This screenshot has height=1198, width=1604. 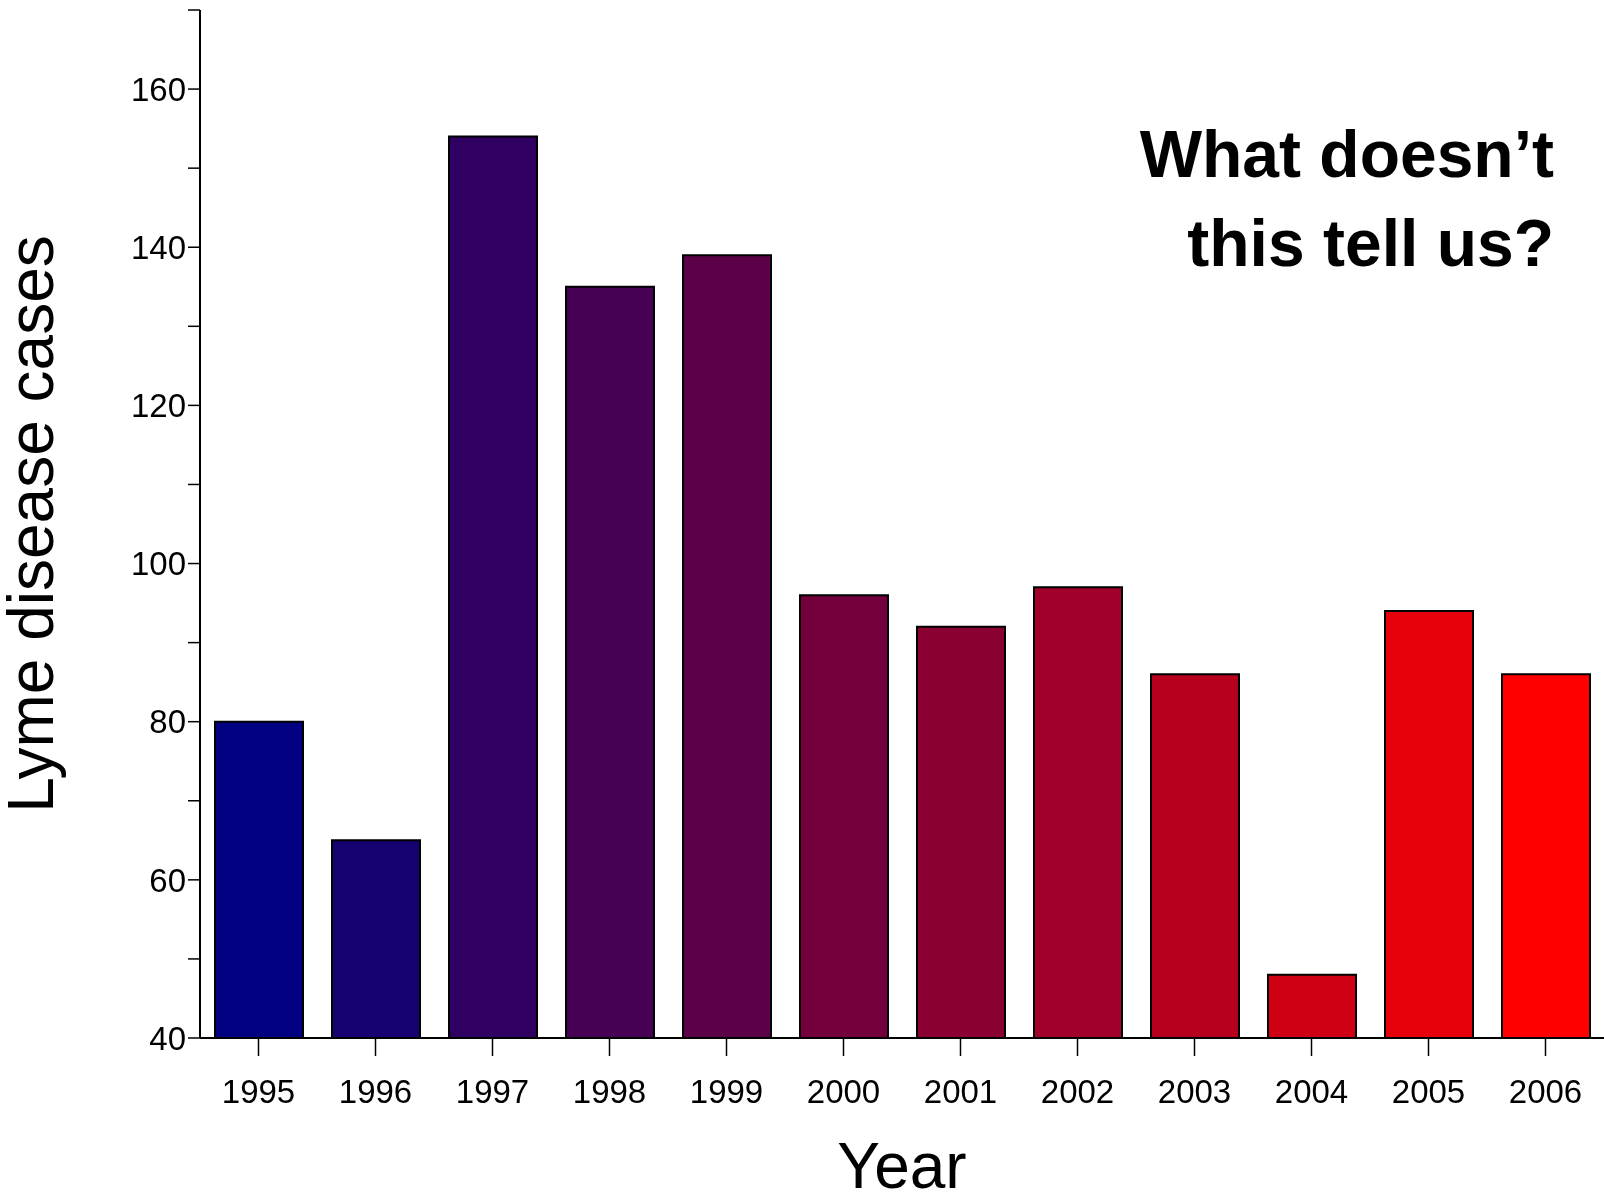 I want to click on x-tick-label: 2000, so click(x=843, y=1092).